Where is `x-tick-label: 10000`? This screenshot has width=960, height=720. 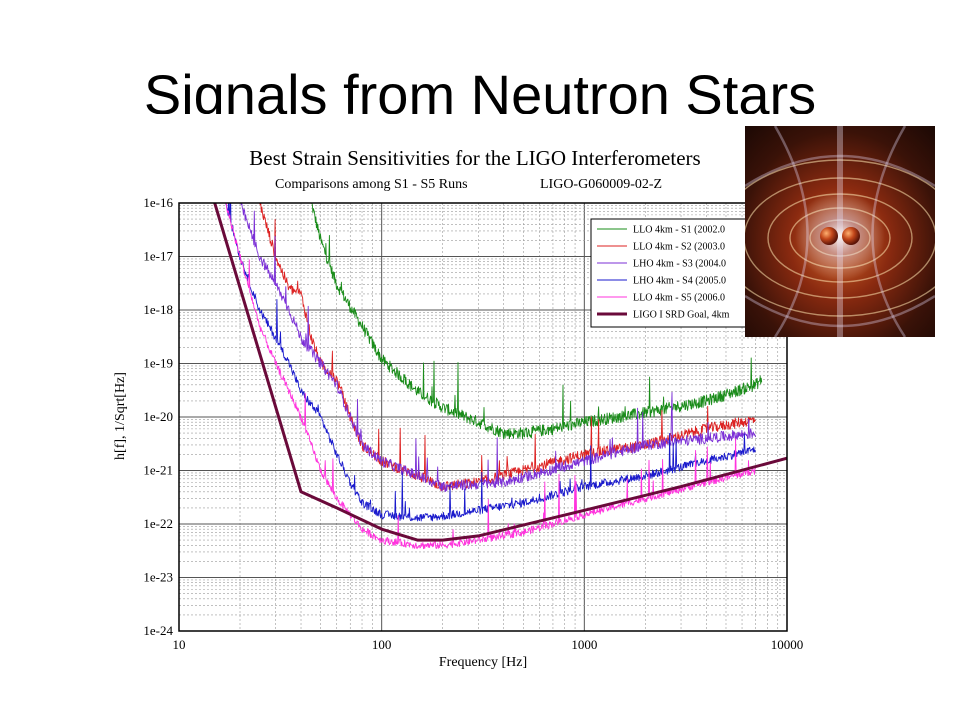 x-tick-label: 10000 is located at coordinates (787, 644).